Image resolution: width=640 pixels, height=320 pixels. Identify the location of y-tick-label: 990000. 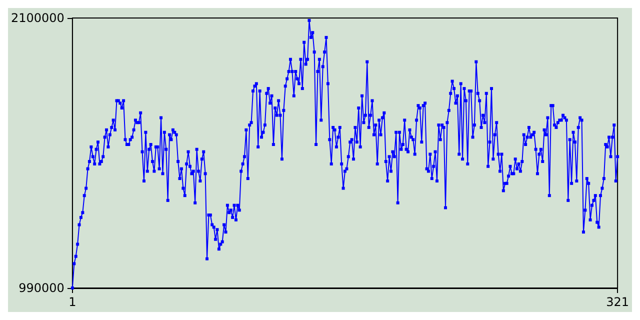
(41, 288).